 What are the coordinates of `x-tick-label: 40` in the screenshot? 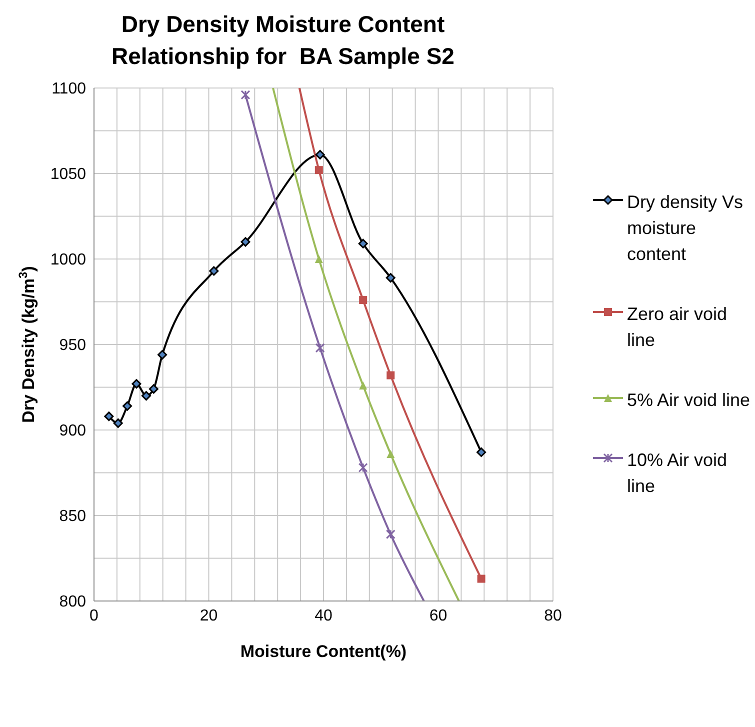 It's located at (323, 615).